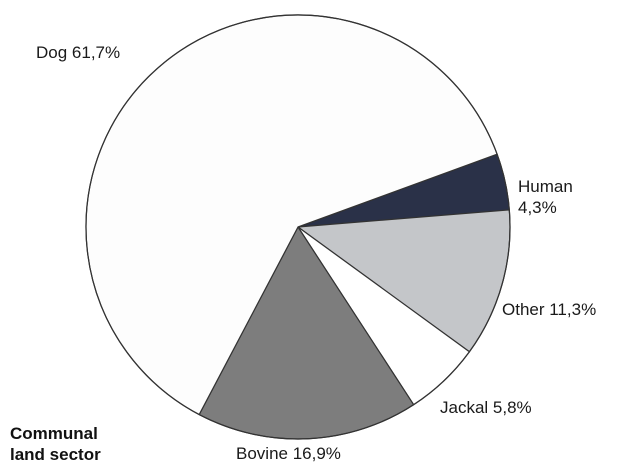 This screenshot has width=622, height=462. I want to click on chart-title-line-1: Communal, so click(54, 433).